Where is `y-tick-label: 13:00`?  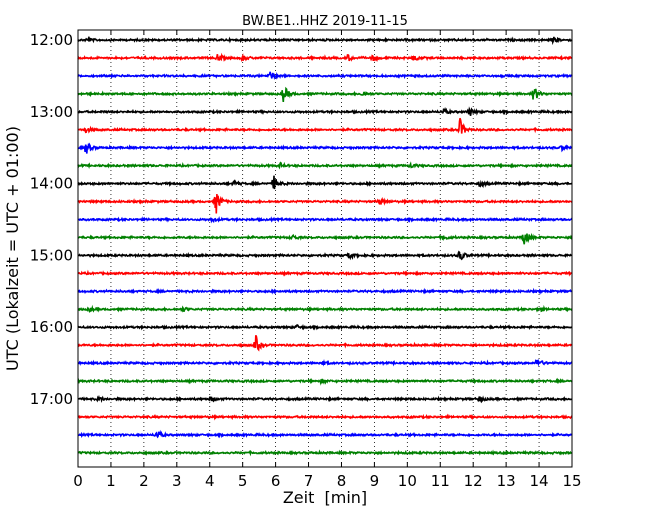
y-tick-label: 13:00 is located at coordinates (51, 112).